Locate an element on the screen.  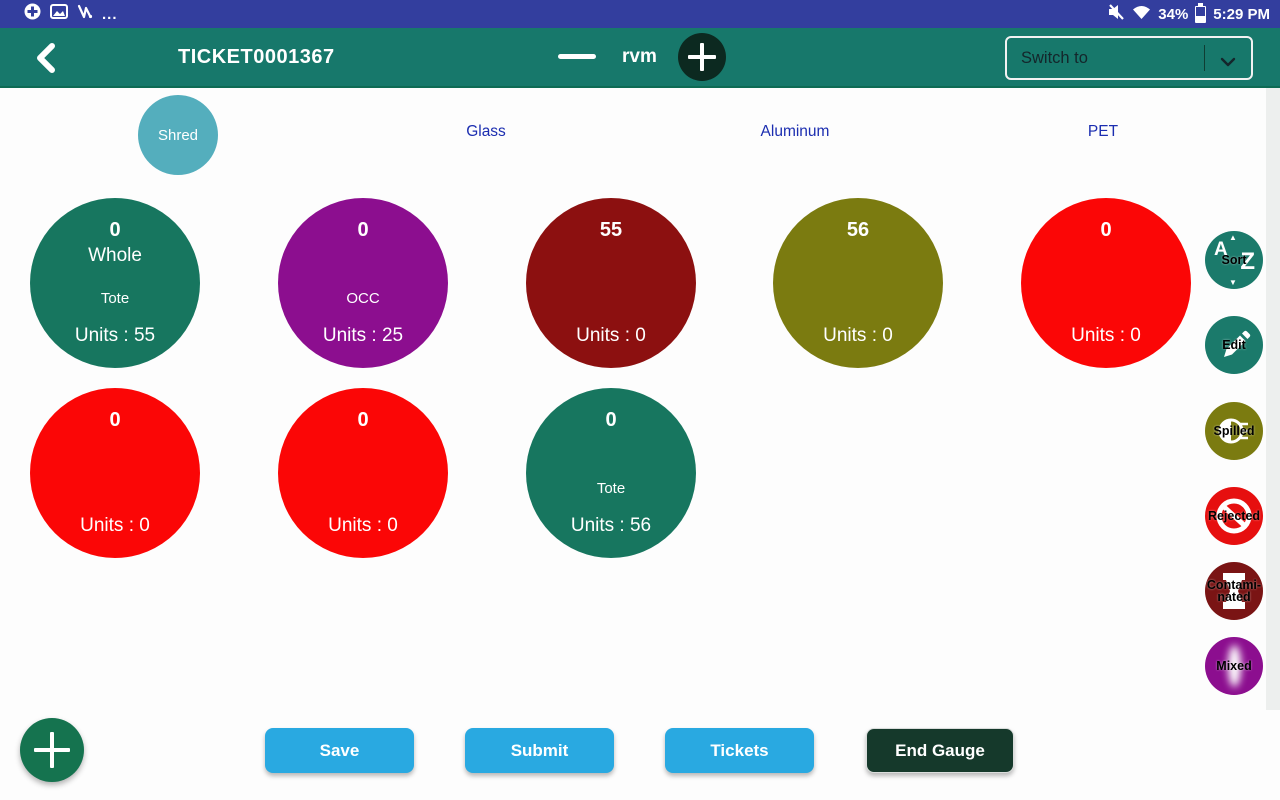
back-button is located at coordinates (47, 58).